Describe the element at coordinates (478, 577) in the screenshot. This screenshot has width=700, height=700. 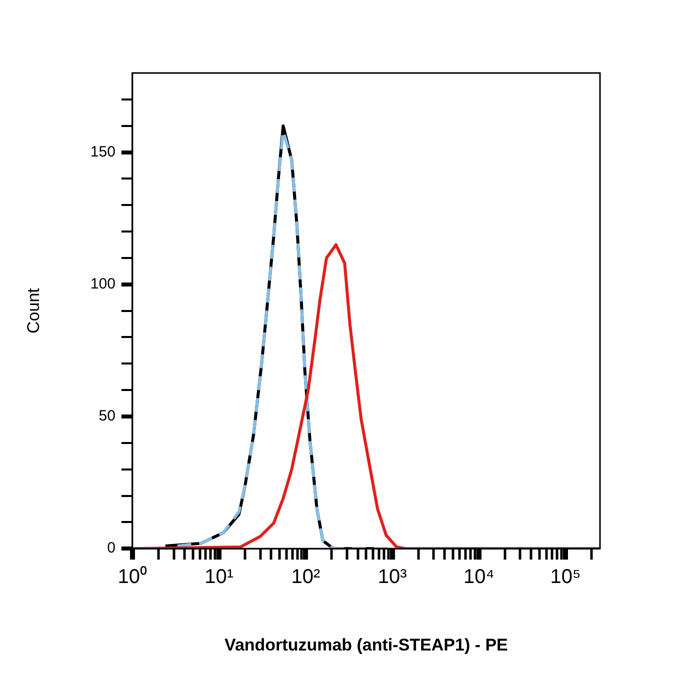
I see `x-tick-label: 10⁴` at that location.